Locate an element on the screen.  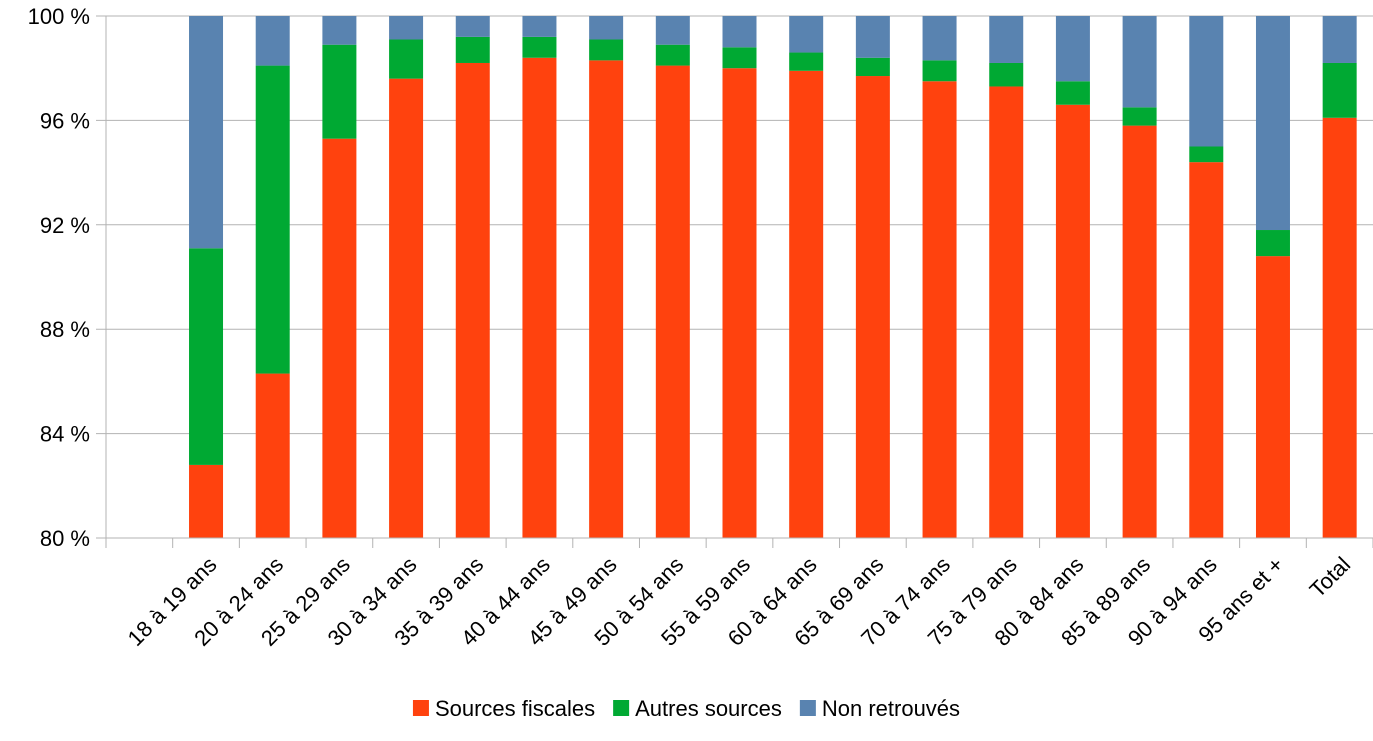
legend-label: Autres sources is located at coordinates (708, 708).